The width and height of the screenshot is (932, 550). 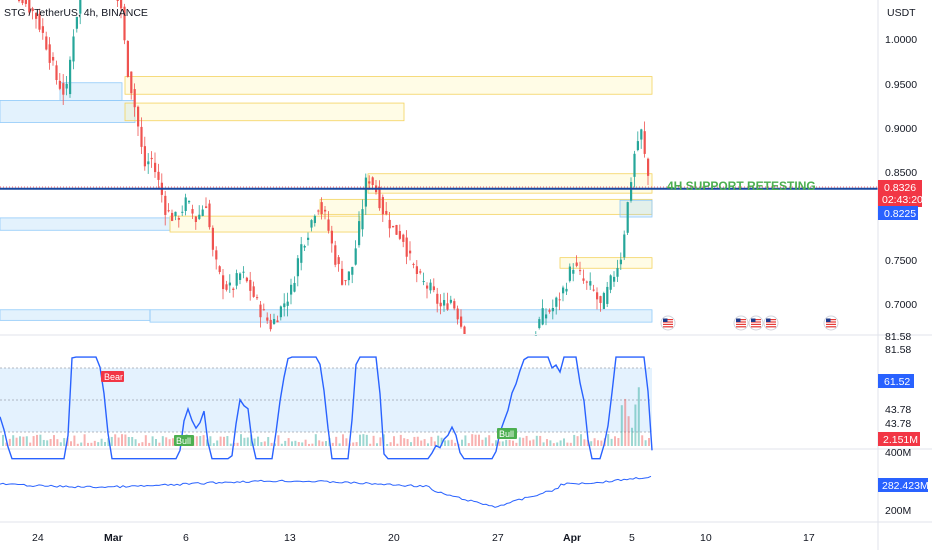 I want to click on price-tick: 0.9000, so click(x=901, y=129).